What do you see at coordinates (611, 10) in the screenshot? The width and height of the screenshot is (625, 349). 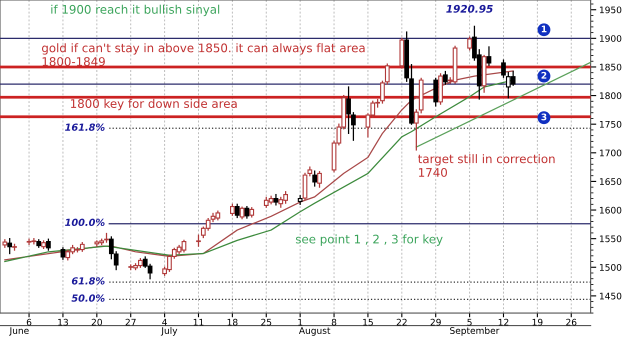 I see `y-tick-label: 1950` at bounding box center [611, 10].